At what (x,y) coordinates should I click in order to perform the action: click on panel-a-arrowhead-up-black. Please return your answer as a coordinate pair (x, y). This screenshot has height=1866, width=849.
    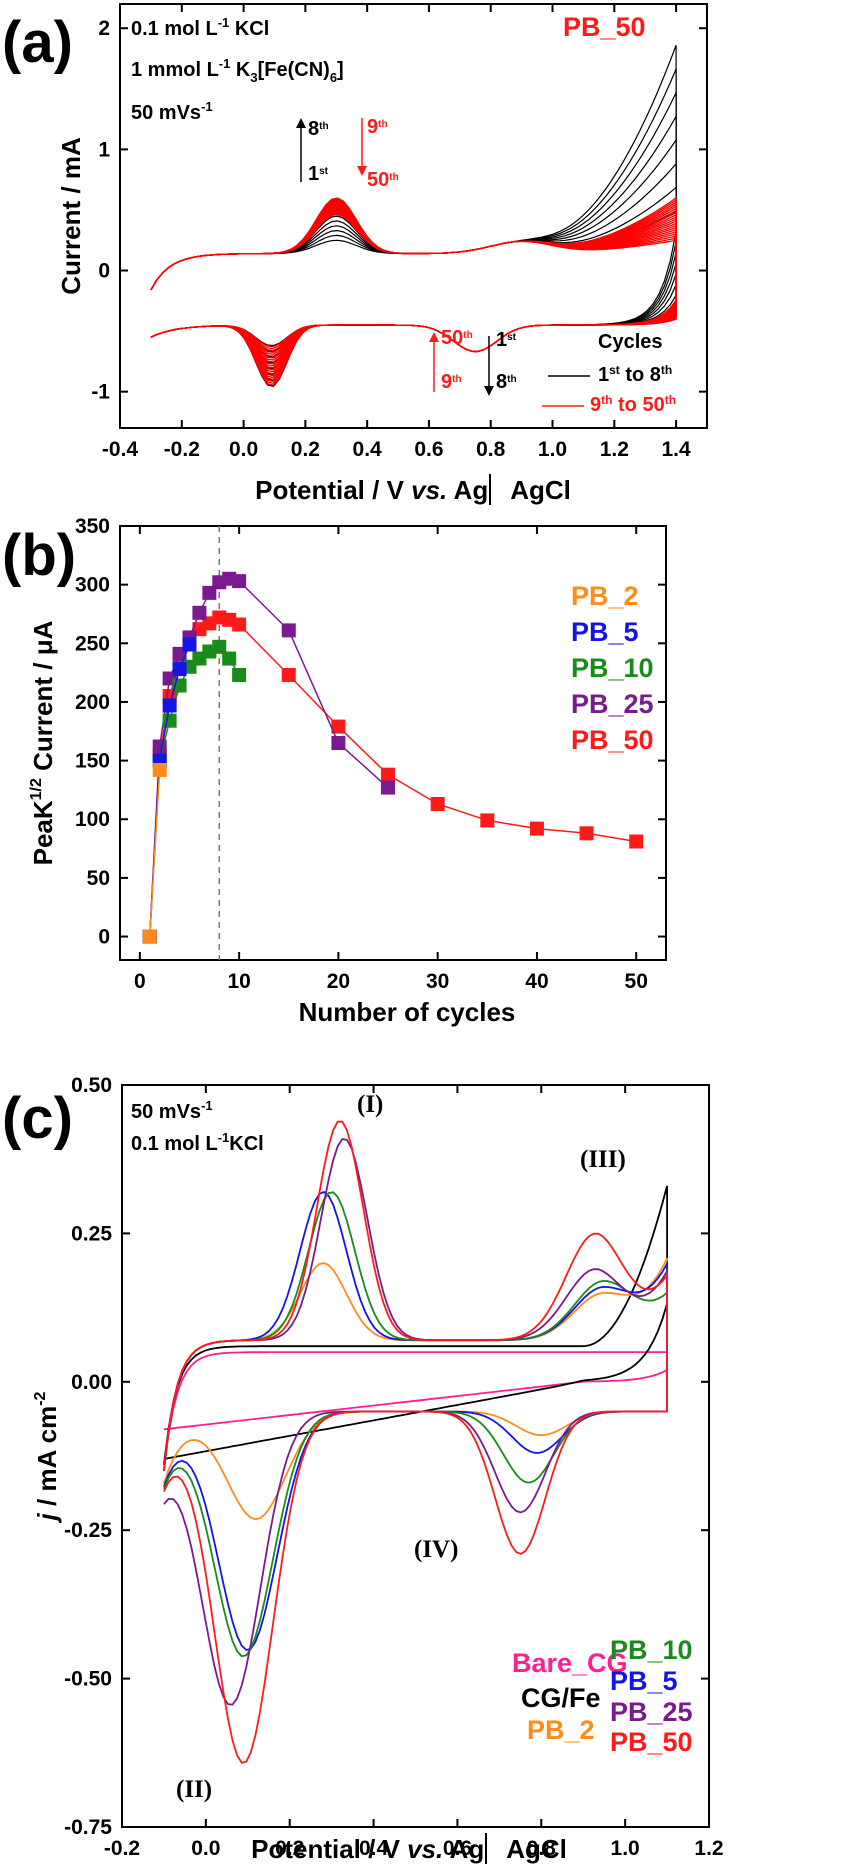
    Looking at the image, I should click on (301, 123).